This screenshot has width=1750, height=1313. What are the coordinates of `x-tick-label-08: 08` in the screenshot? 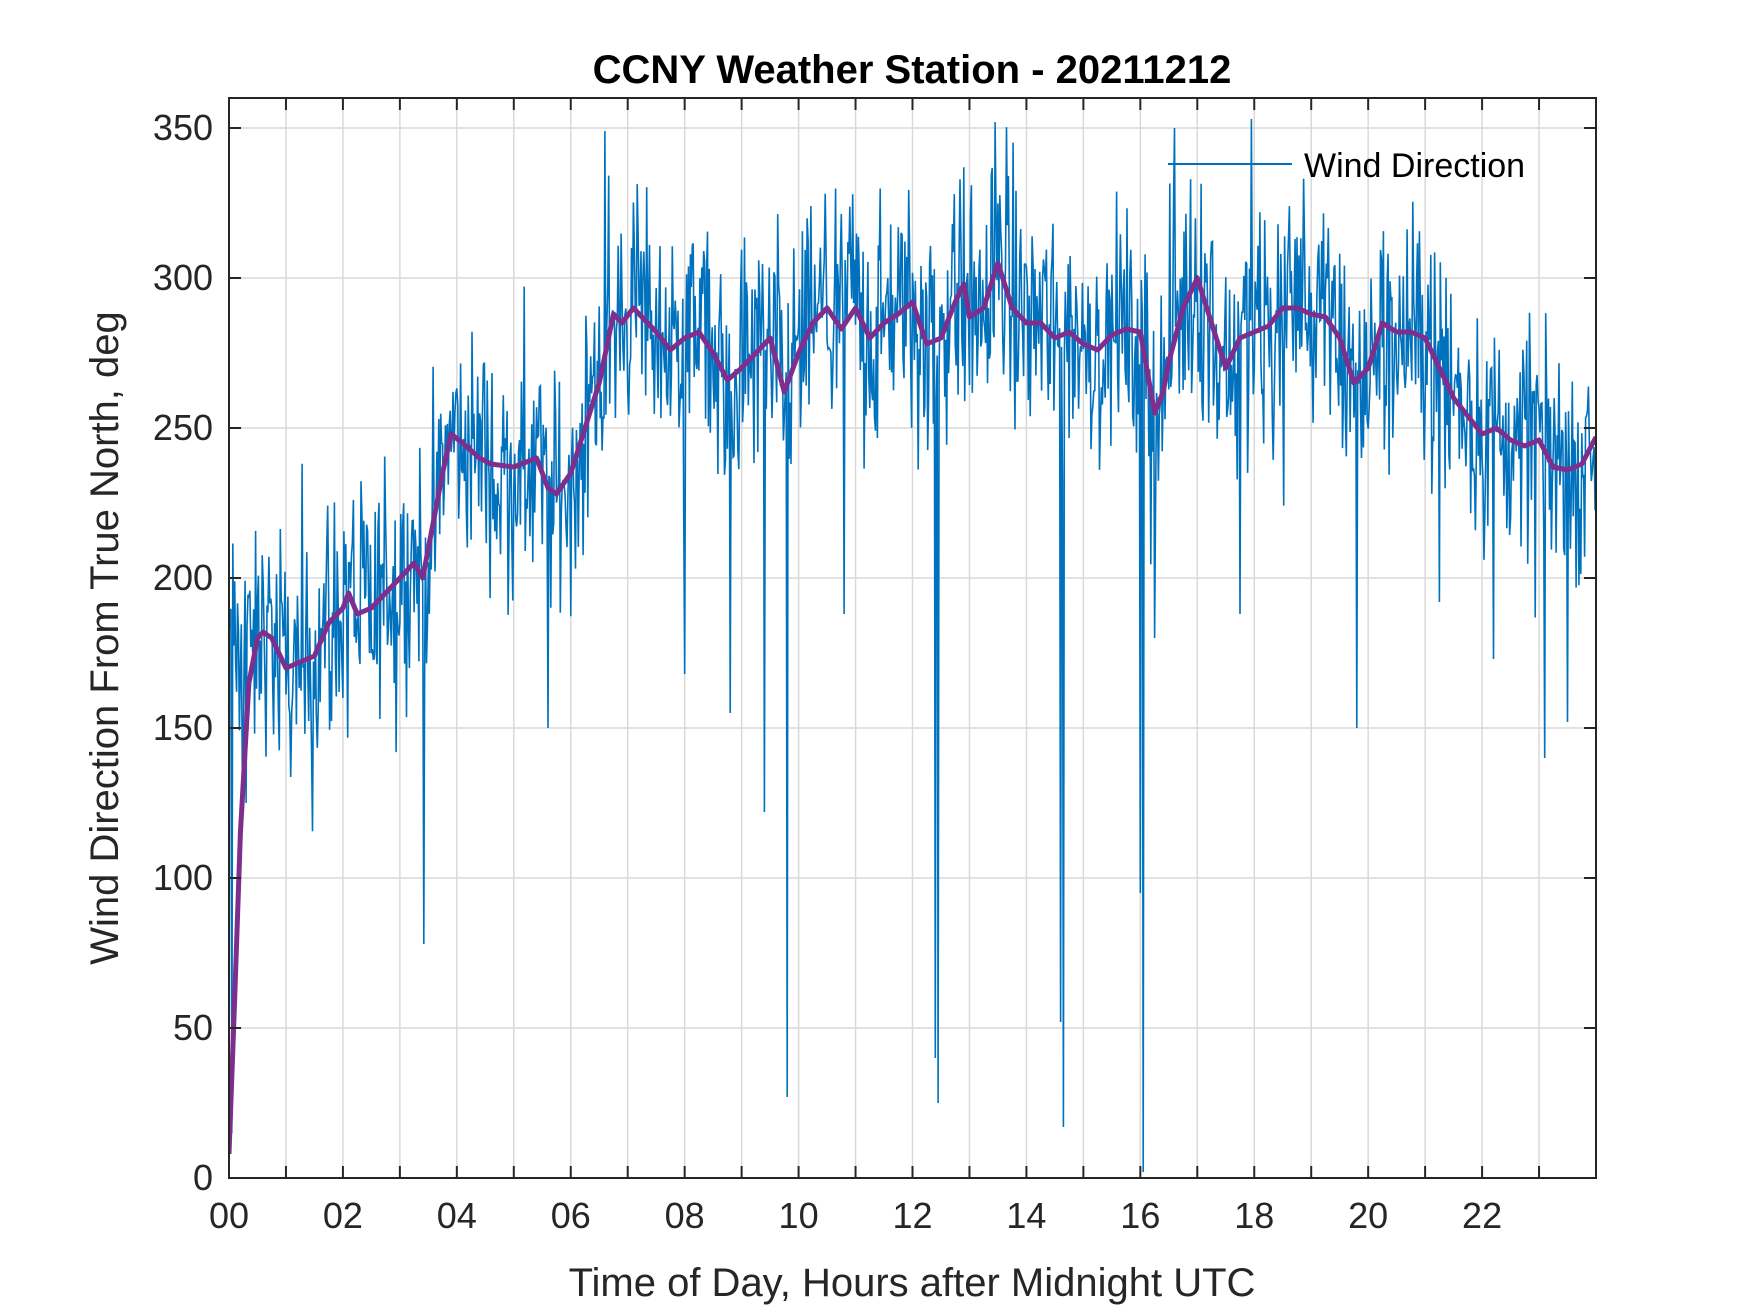 It's located at (685, 1215).